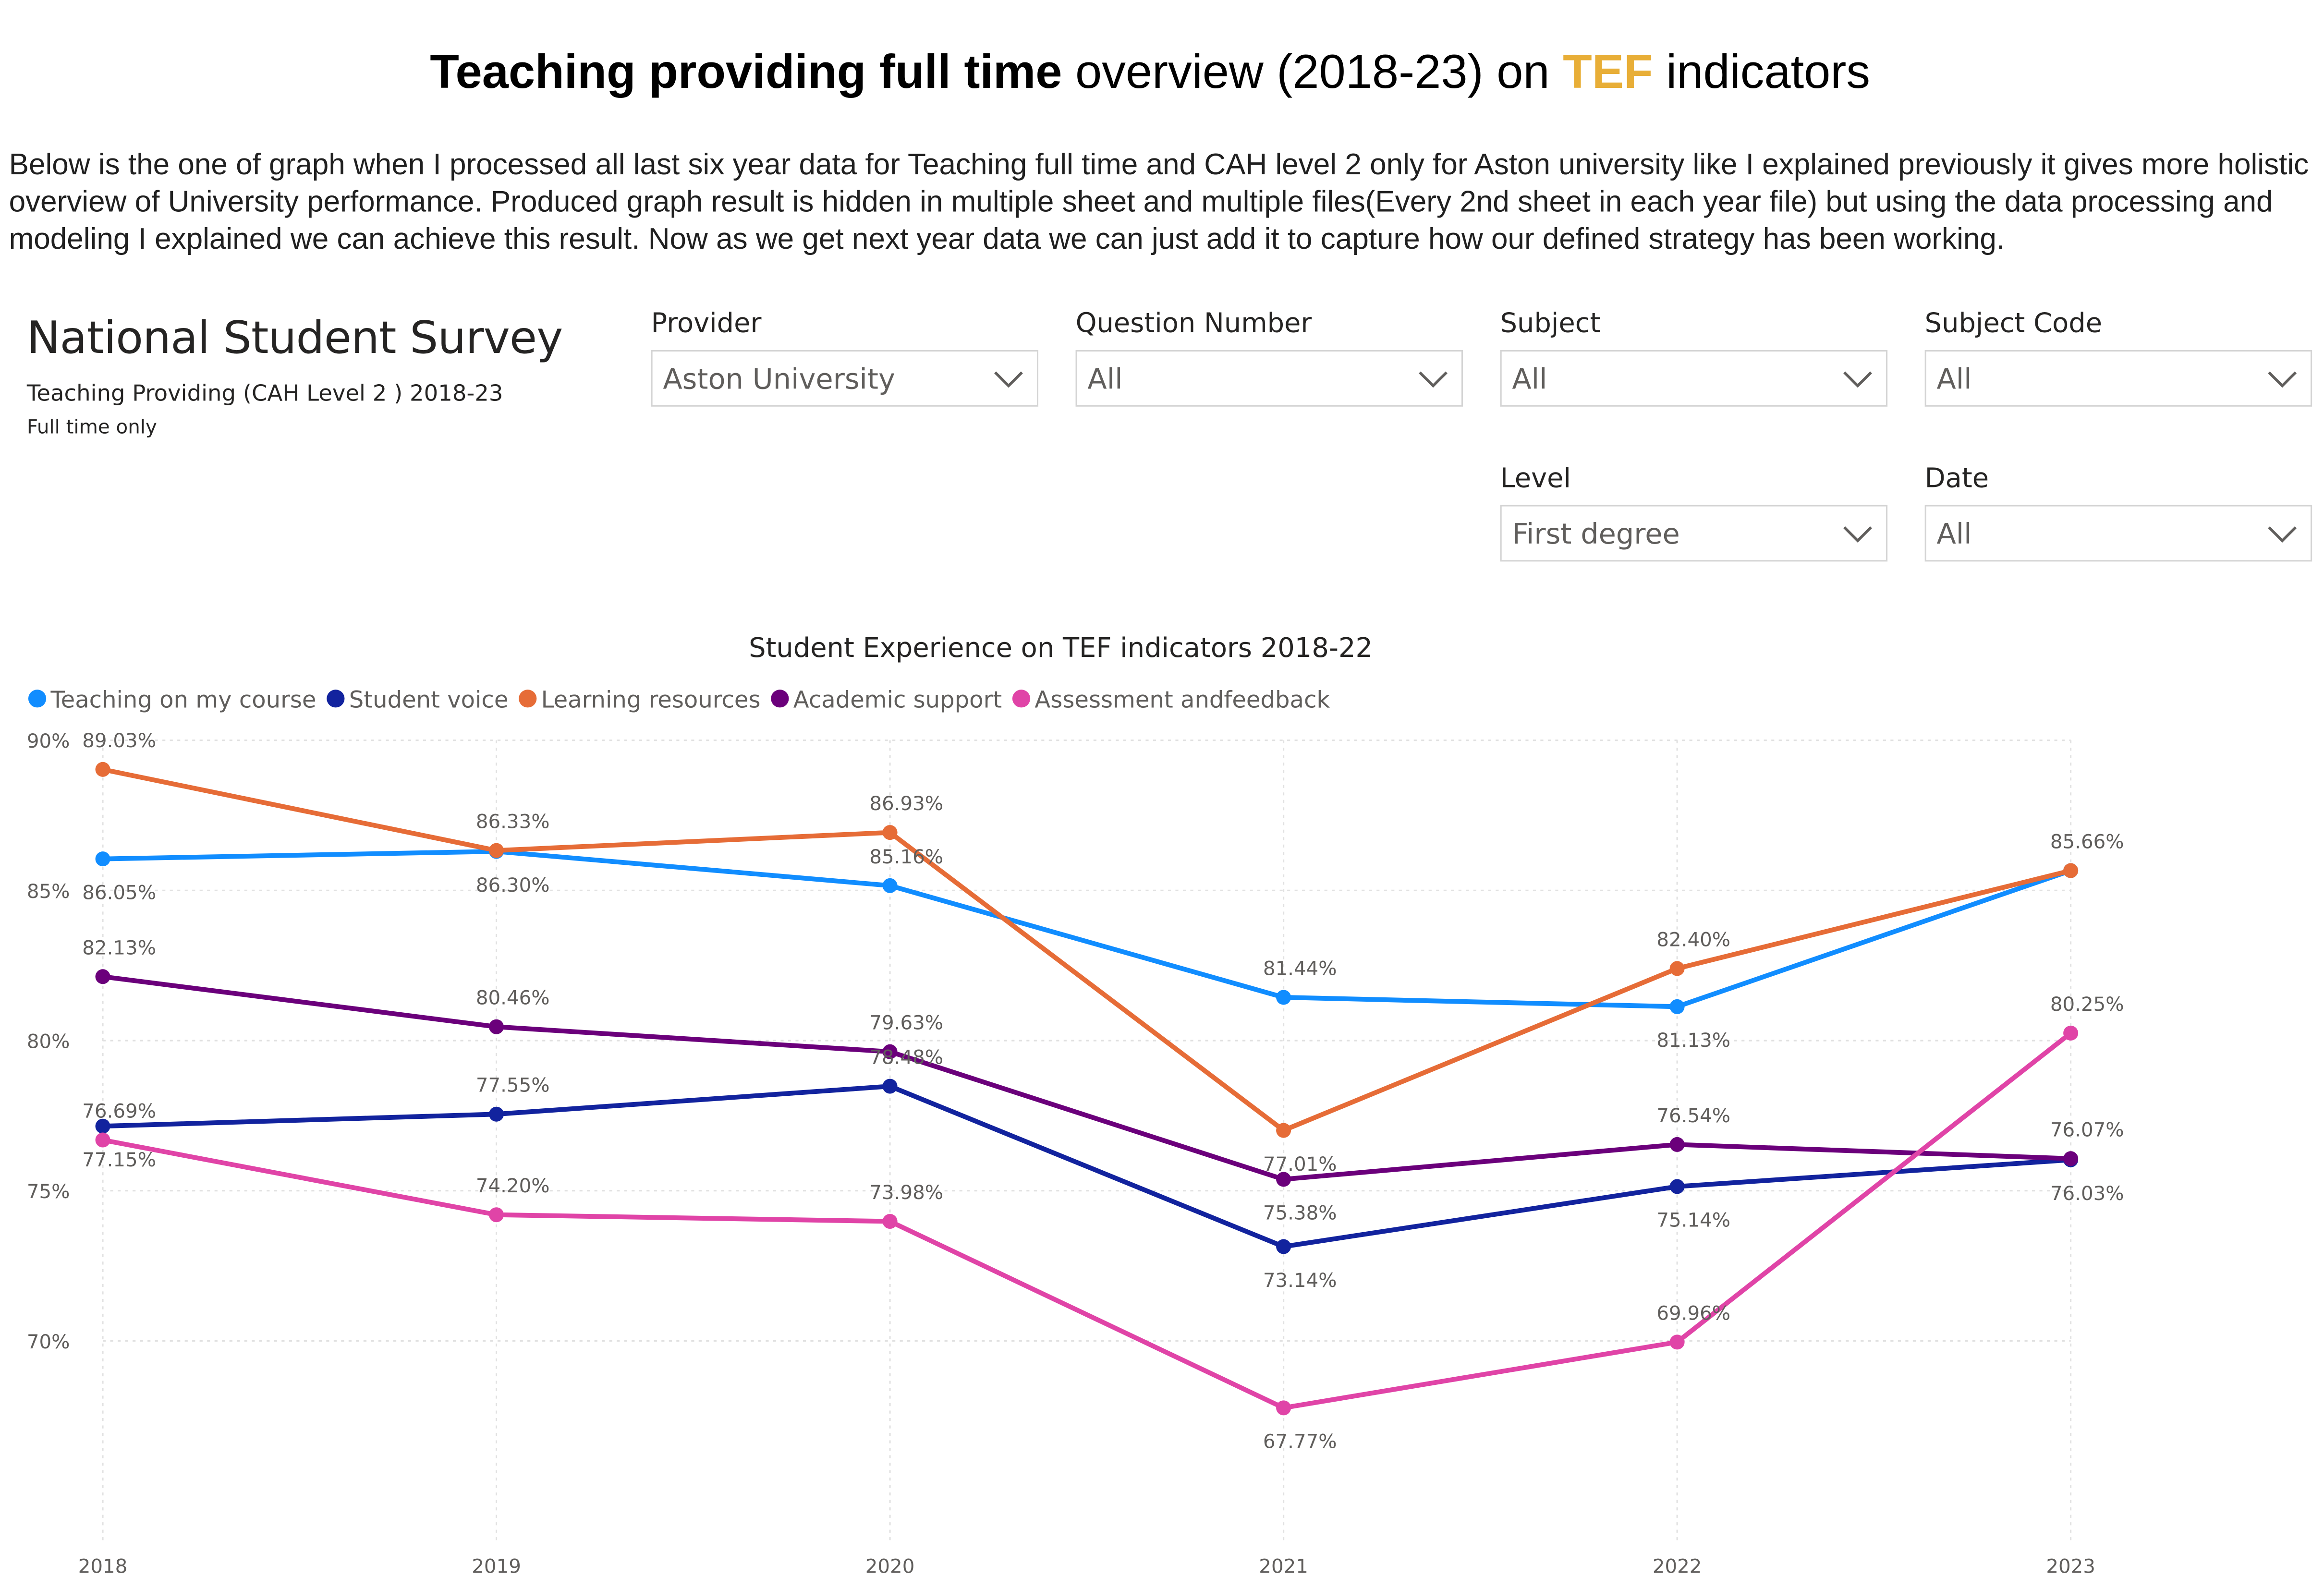 Image resolution: width=2324 pixels, height=1588 pixels. Describe the element at coordinates (1535, 479) in the screenshot. I see `level-label: Level` at that location.